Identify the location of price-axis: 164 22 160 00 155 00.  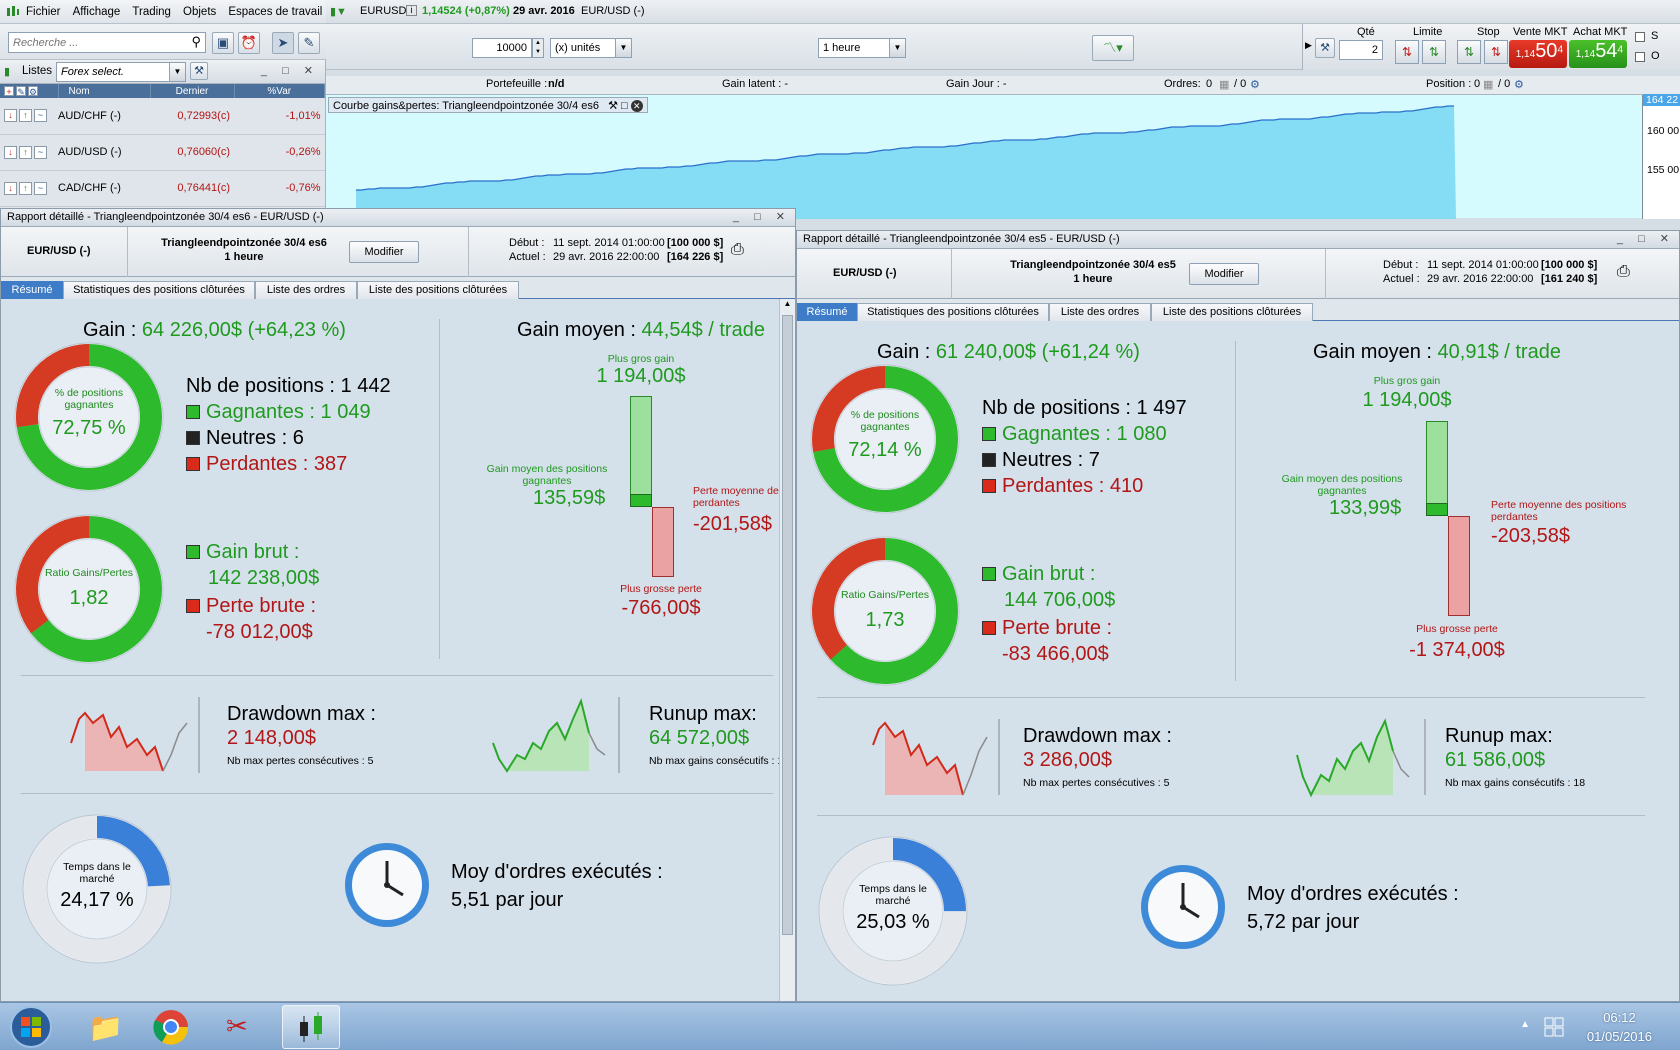
(1661, 156).